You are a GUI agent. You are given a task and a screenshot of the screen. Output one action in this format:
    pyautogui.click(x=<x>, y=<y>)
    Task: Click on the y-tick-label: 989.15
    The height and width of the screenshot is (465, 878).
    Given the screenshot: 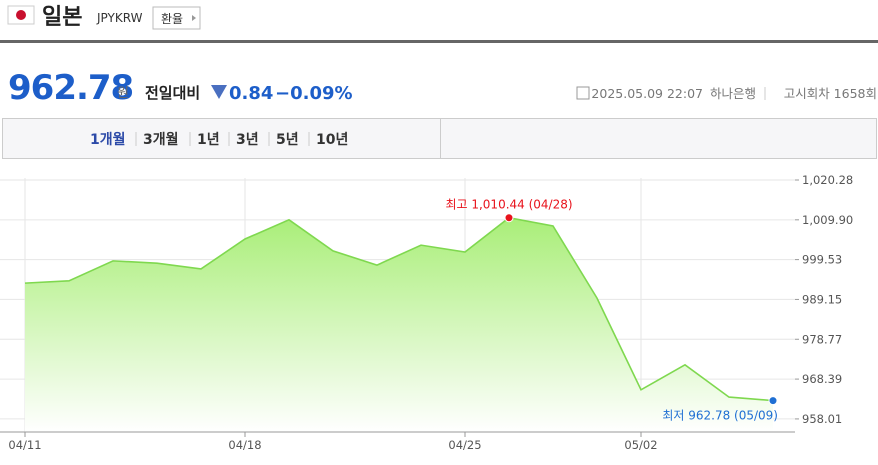 What is the action you would take?
    pyautogui.click(x=822, y=299)
    